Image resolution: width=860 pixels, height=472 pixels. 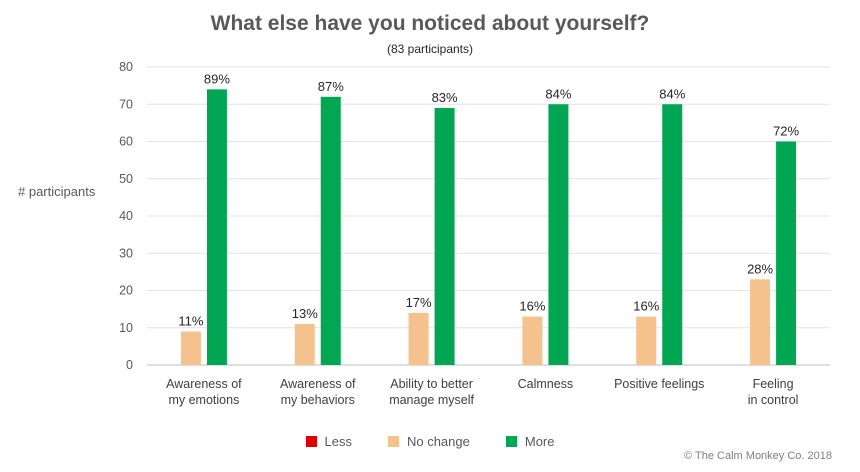 What do you see at coordinates (126, 253) in the screenshot?
I see `y-tick-label: 30` at bounding box center [126, 253].